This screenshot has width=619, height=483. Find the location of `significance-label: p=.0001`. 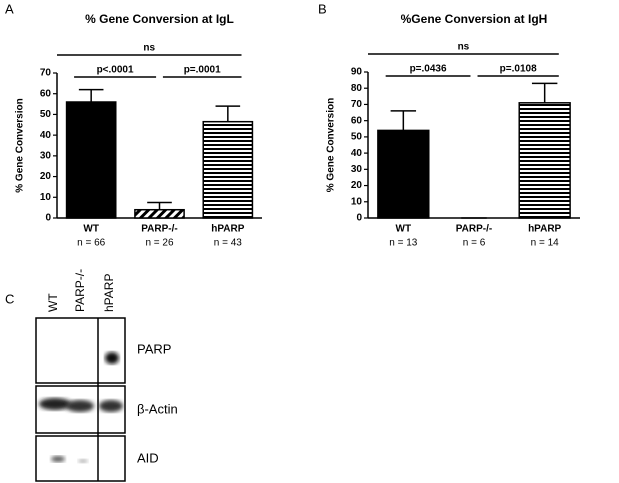

significance-label: p=.0001 is located at coordinates (202, 70).